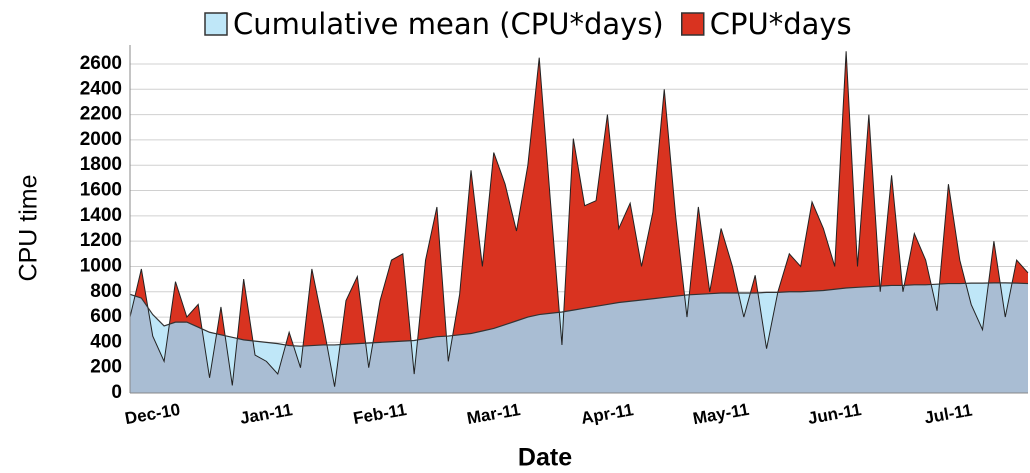 The image size is (1030, 473). Describe the element at coordinates (101, 215) in the screenshot. I see `y-tick-label: 1400` at that location.